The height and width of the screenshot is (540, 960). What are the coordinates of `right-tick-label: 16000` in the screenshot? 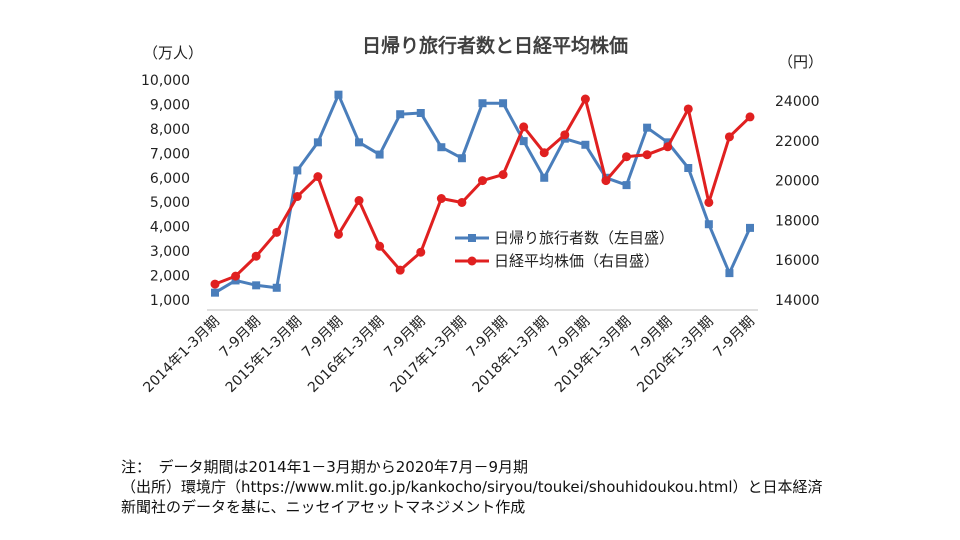 It's located at (797, 261).